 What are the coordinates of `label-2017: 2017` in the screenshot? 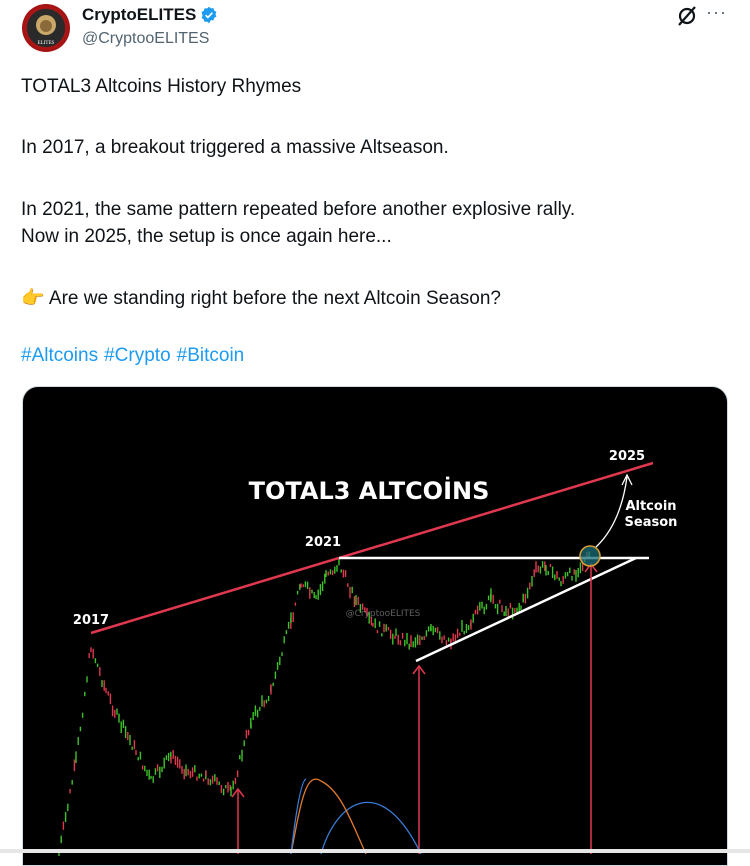 It's located at (91, 620).